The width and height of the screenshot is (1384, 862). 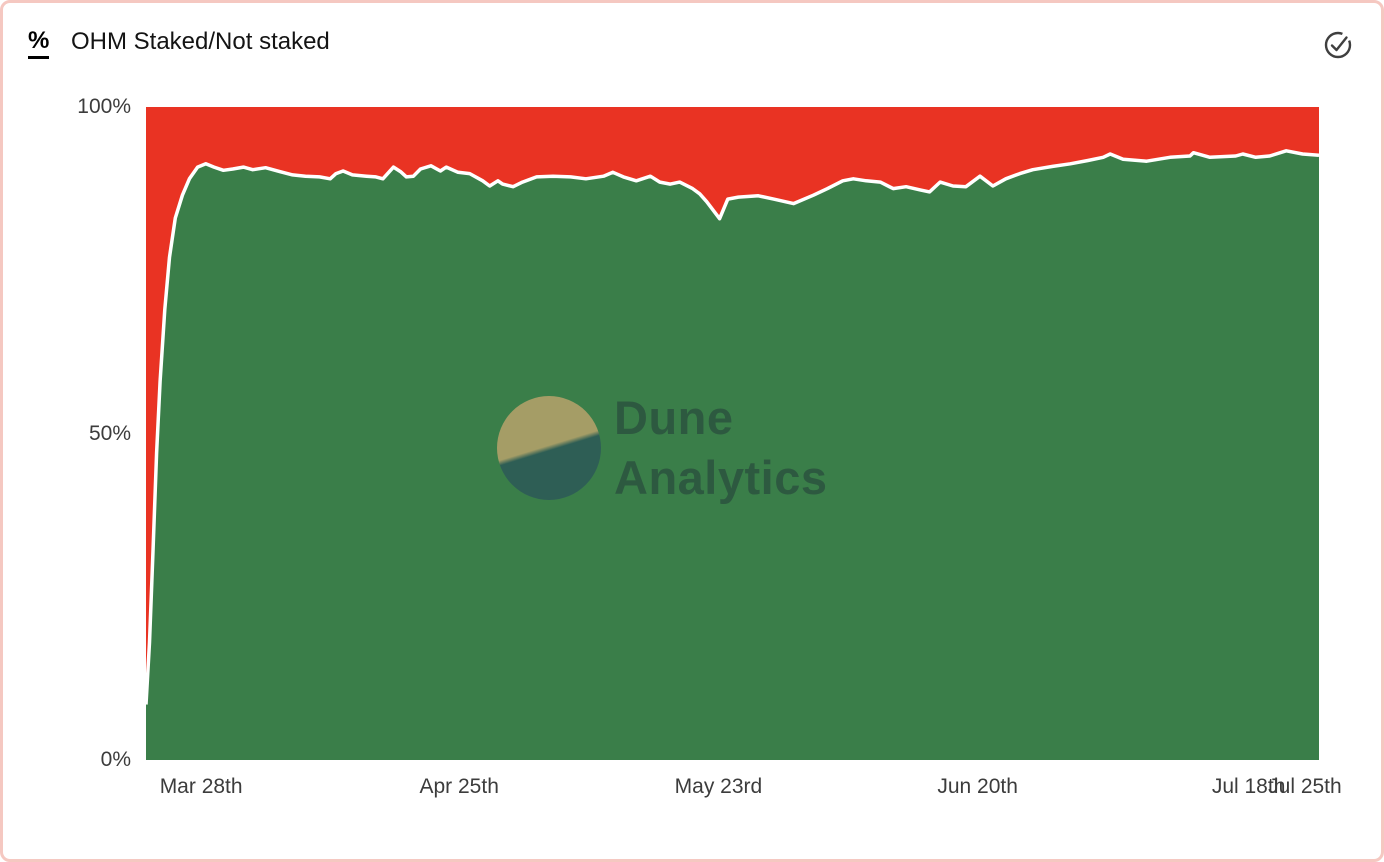 I want to click on chart-title: OHM Staked/Not staked, so click(x=200, y=41).